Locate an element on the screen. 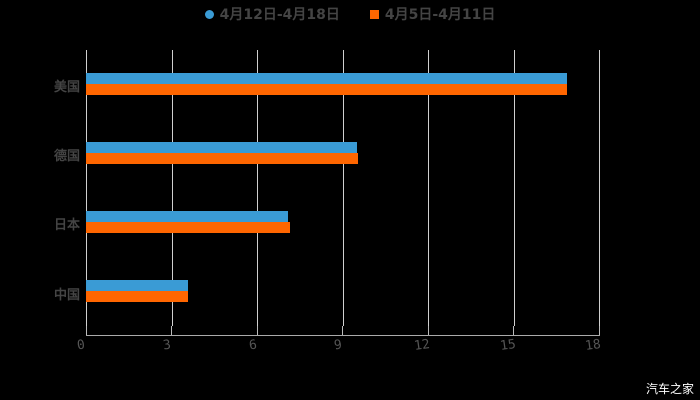 The image size is (700, 400). legend-item-series-1: 4月12日-4月18日 is located at coordinates (272, 14).